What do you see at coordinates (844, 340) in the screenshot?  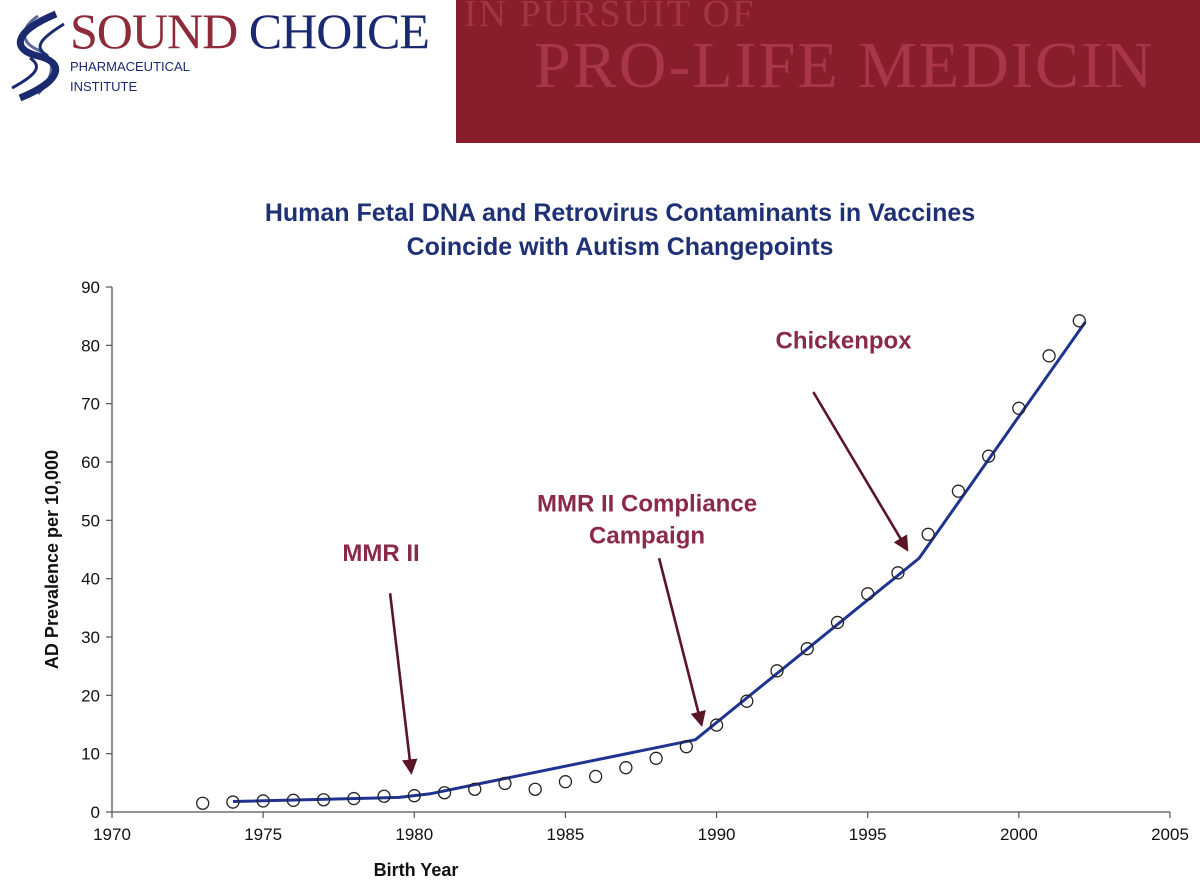 I see `annotation-label: Chickenpox` at bounding box center [844, 340].